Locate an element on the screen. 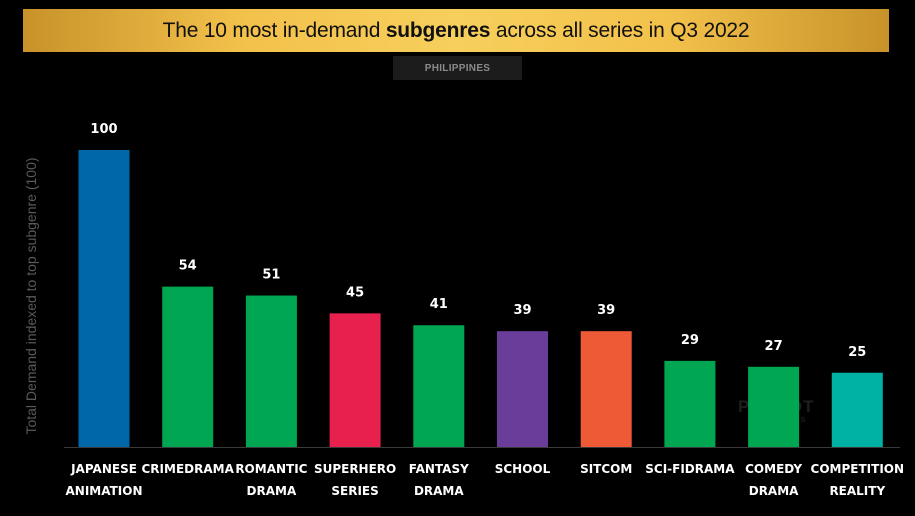 The height and width of the screenshot is (516, 915). chart-subtitle-text: PHILIPPINES is located at coordinates (457, 68).